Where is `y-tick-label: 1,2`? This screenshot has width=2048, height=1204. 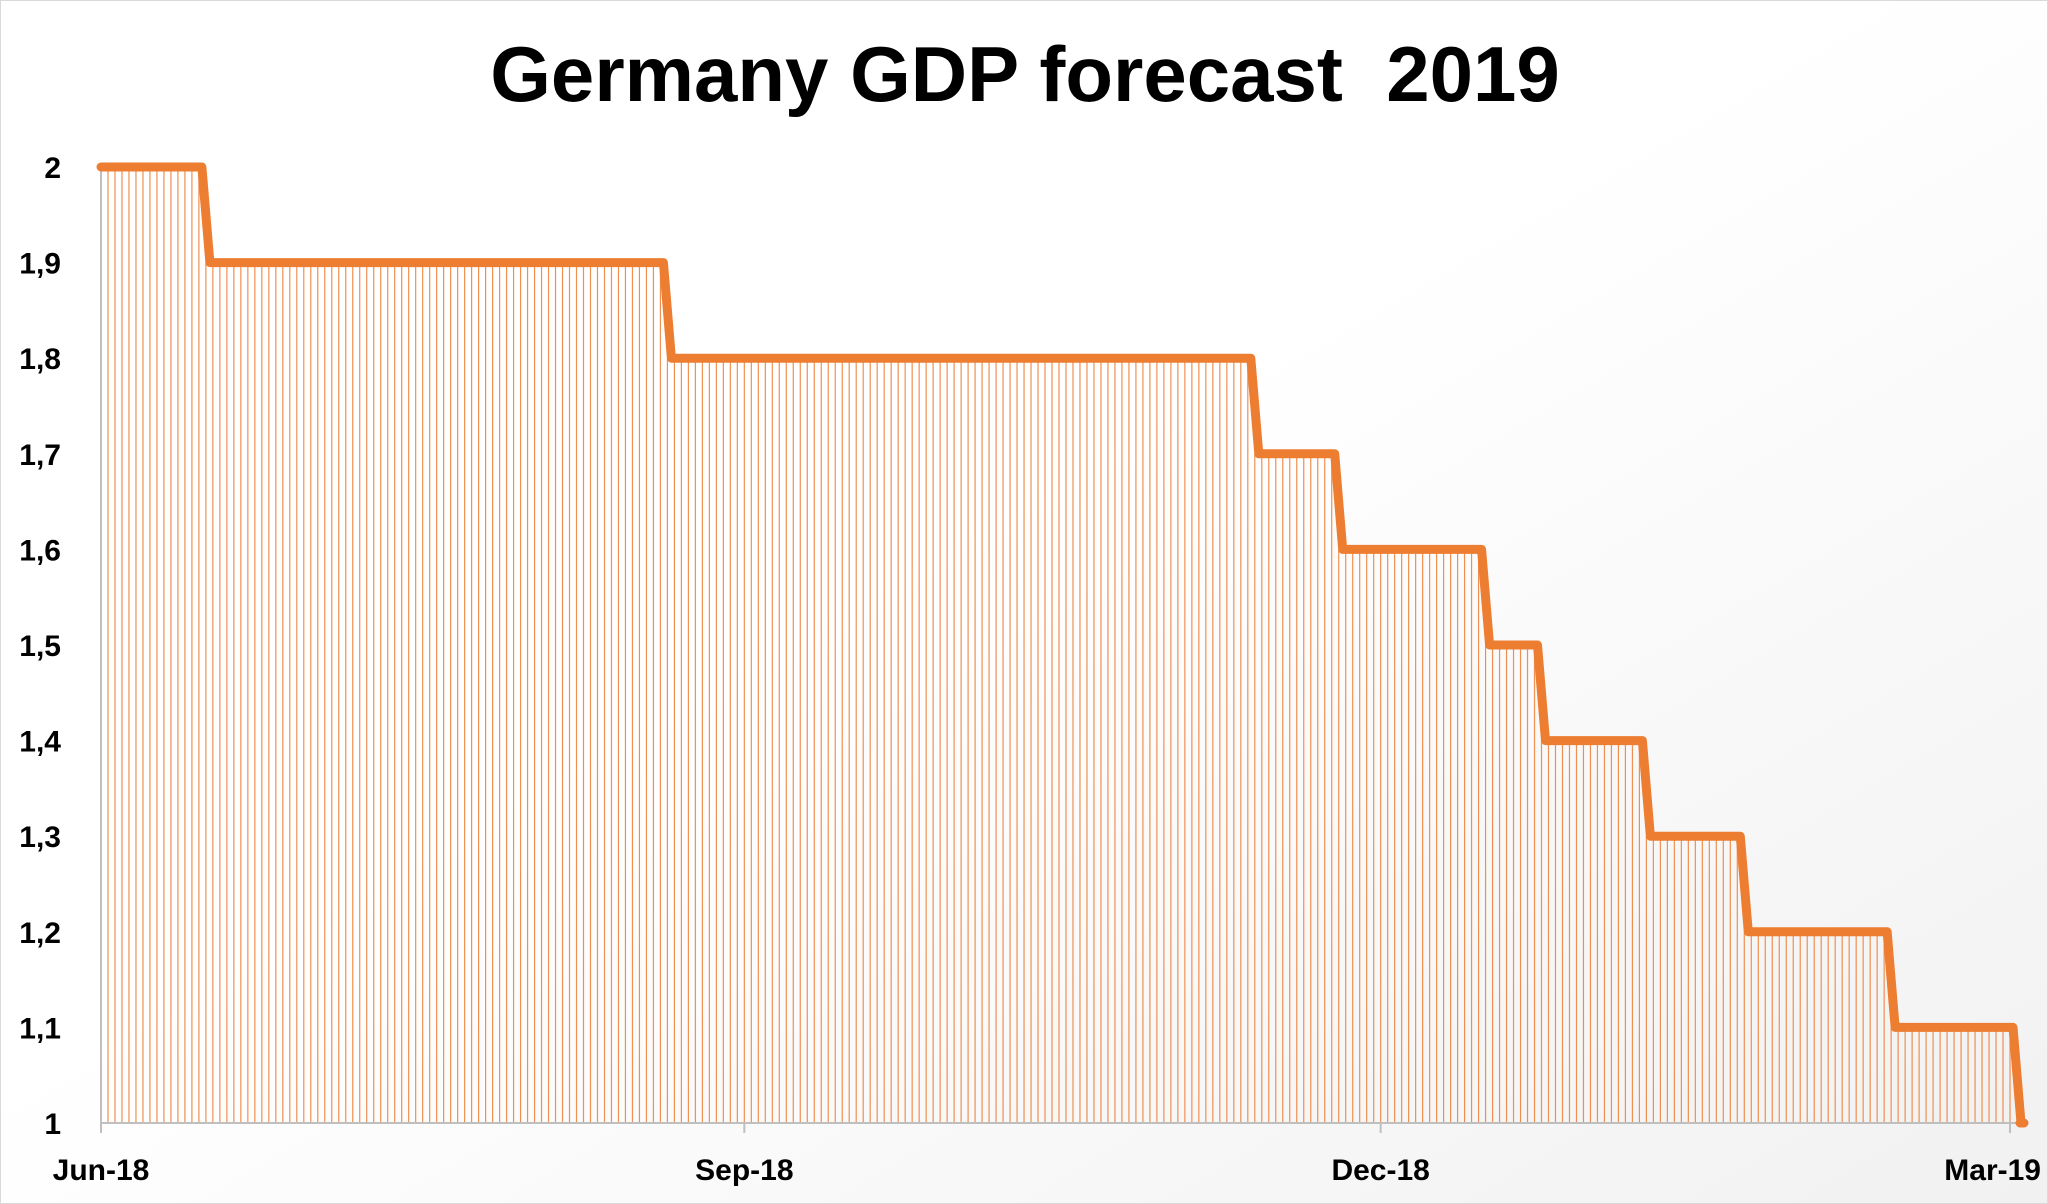
y-tick-label: 1,2 is located at coordinates (40, 933).